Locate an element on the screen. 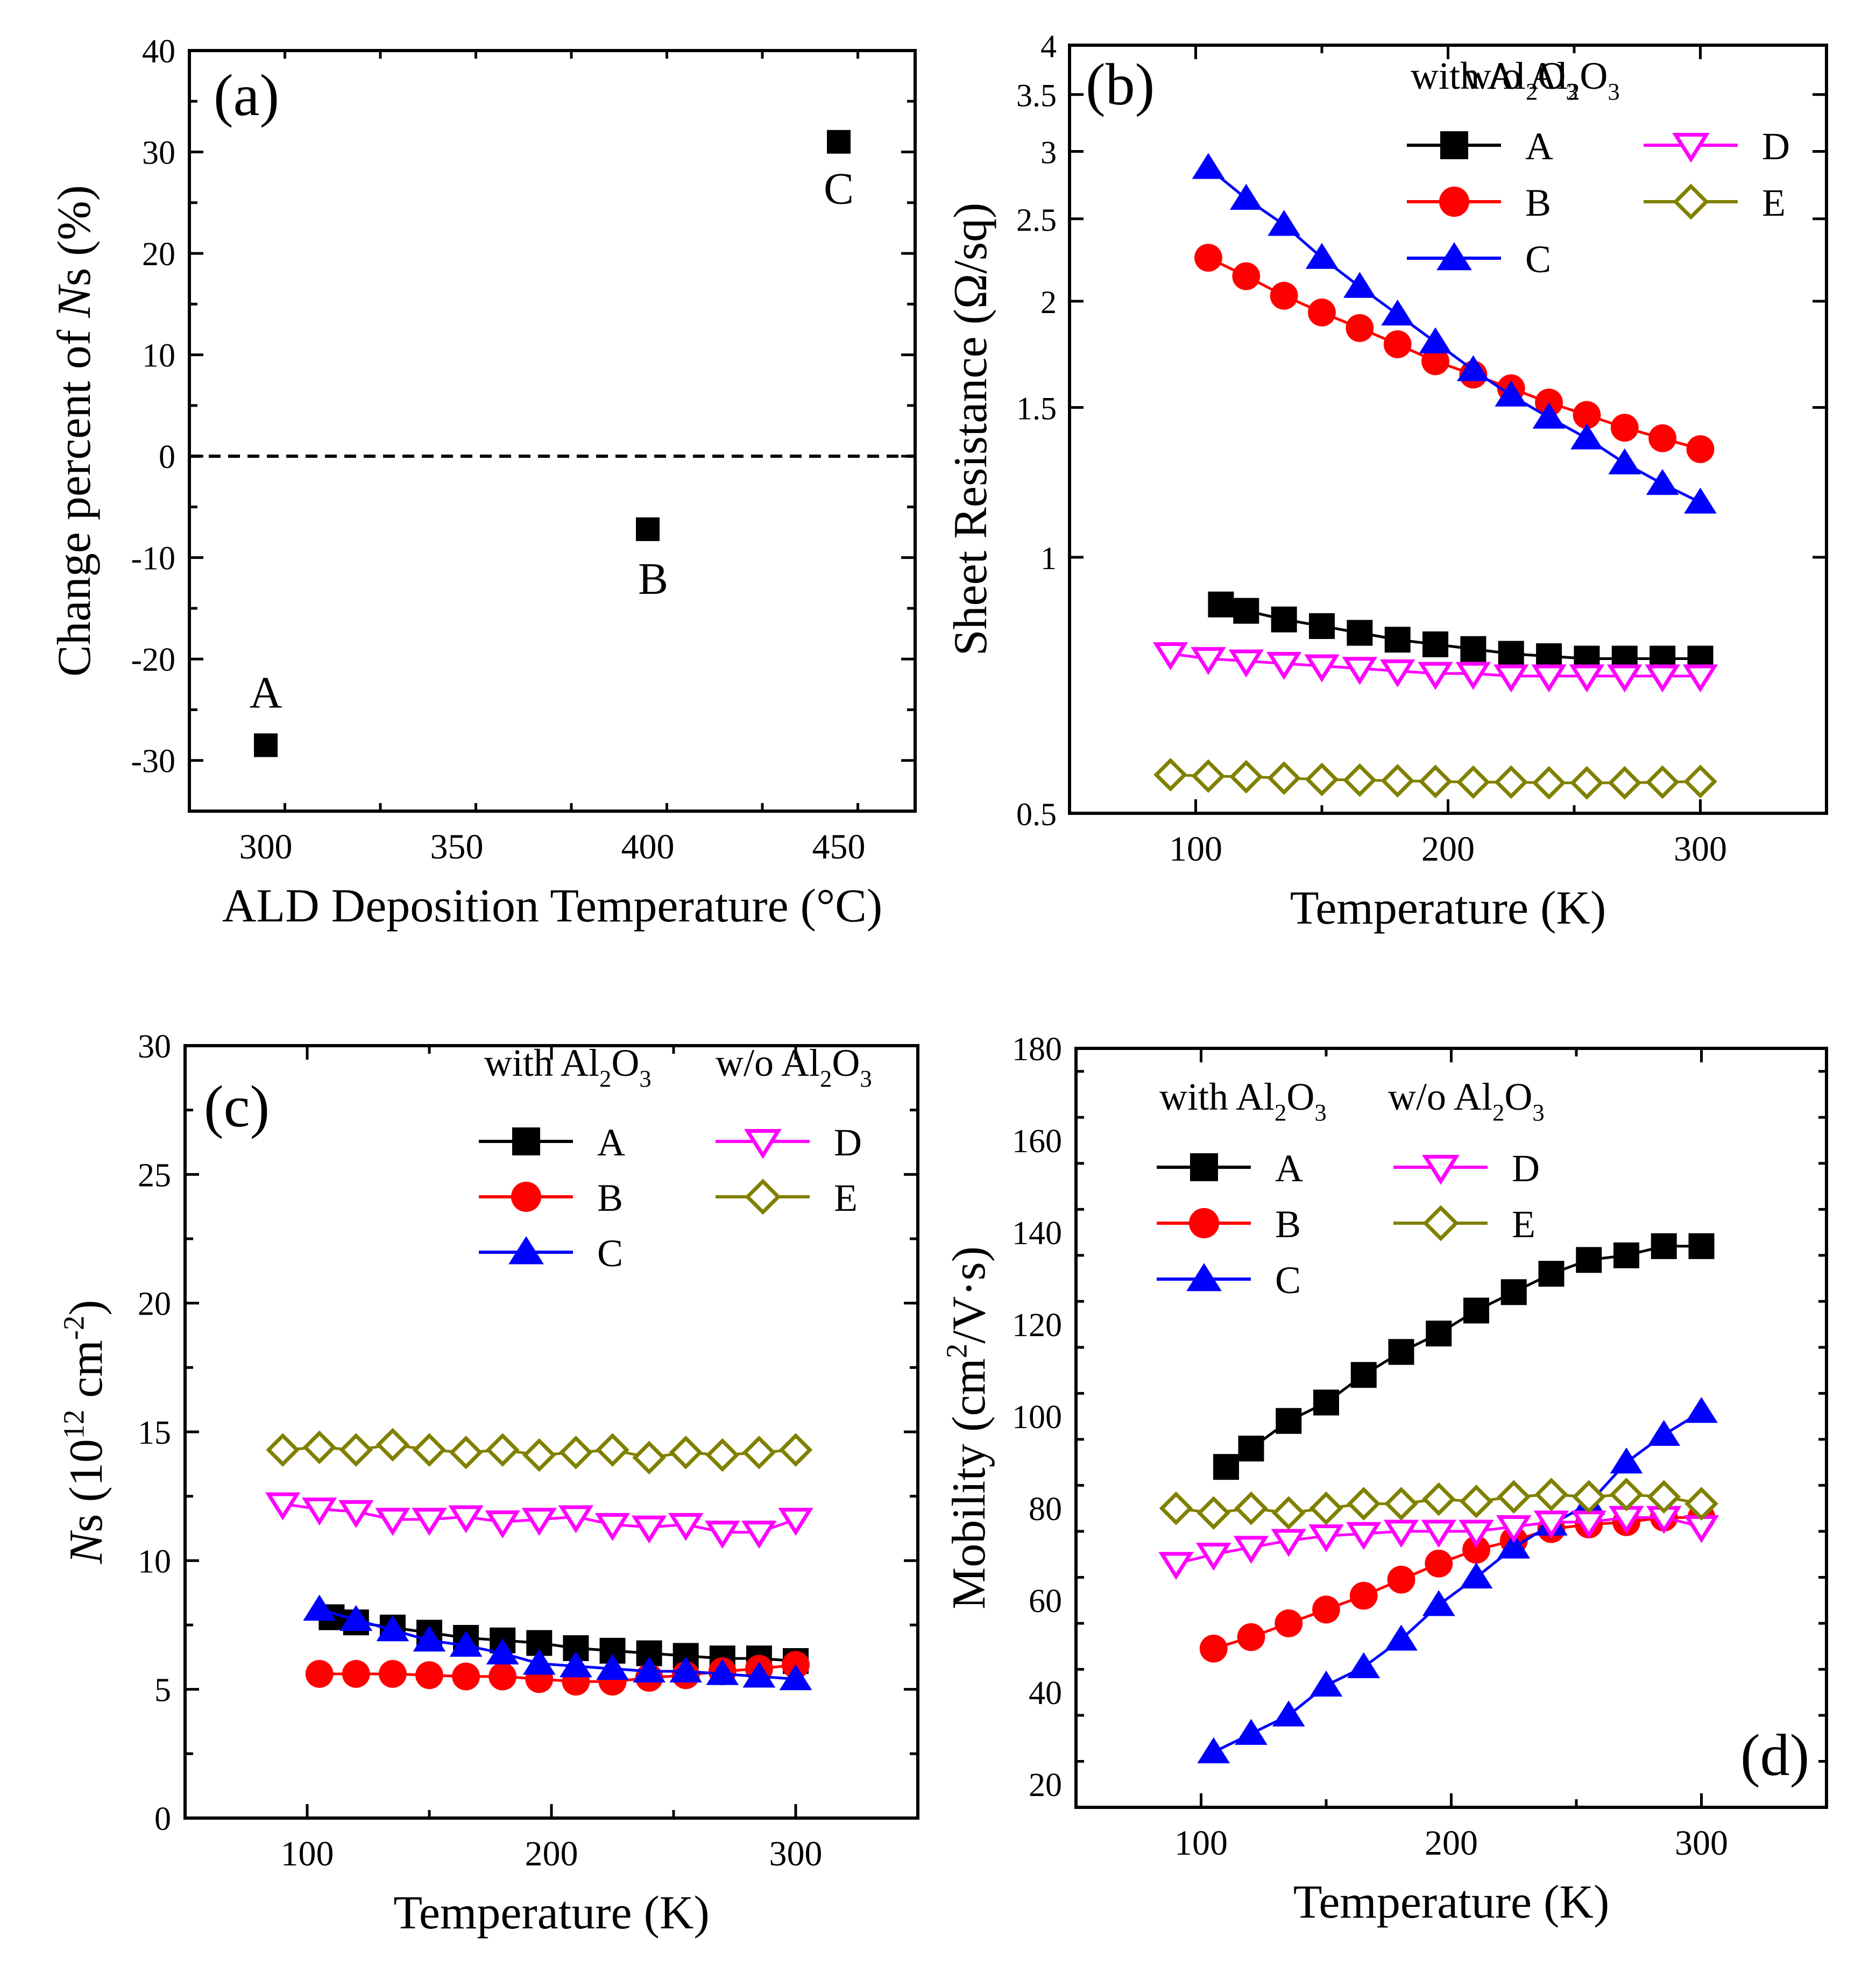  y-tick-label: 1 is located at coordinates (1048, 559).